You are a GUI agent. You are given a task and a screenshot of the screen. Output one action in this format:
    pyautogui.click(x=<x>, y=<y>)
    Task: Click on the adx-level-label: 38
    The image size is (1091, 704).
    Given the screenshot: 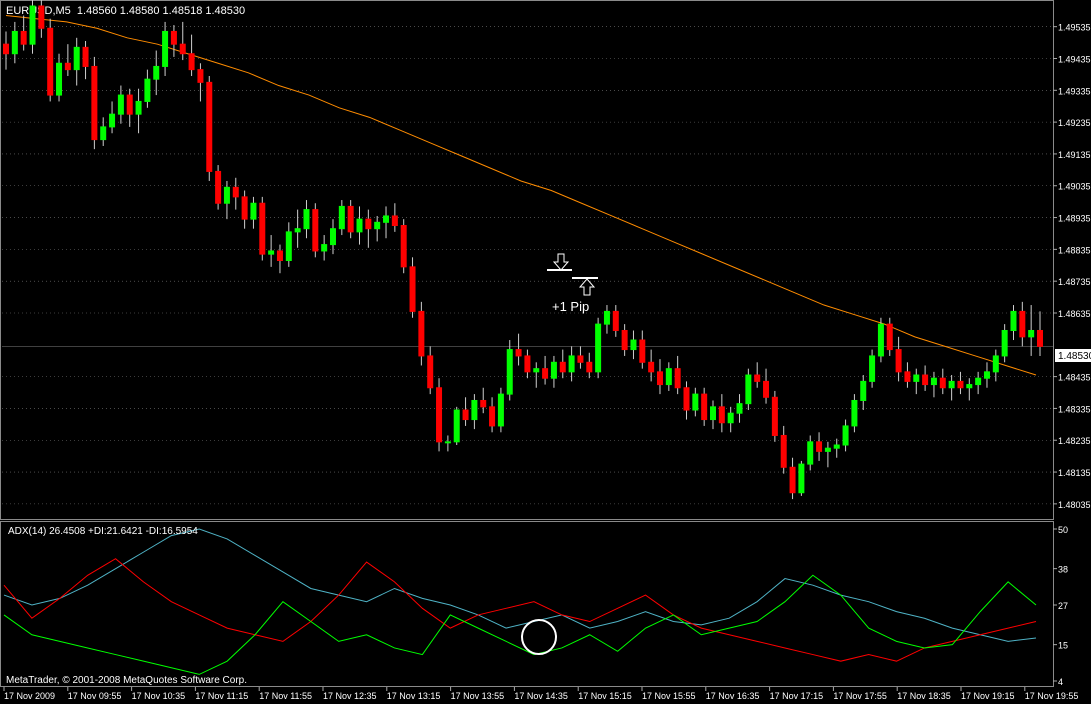 What is the action you would take?
    pyautogui.click(x=1063, y=570)
    